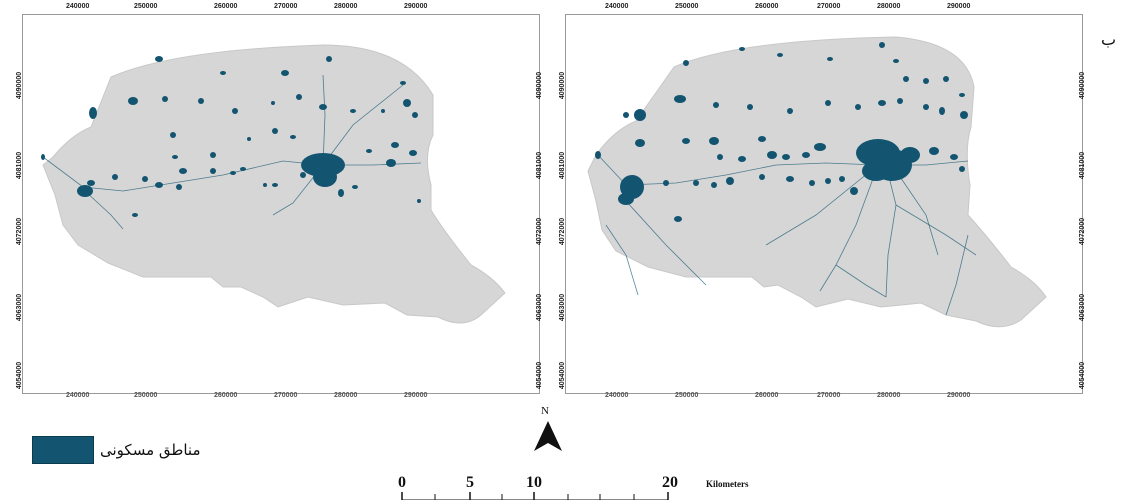 The width and height of the screenshot is (1128, 500). Describe the element at coordinates (670, 482) in the screenshot. I see `scale-label-20: 20` at that location.